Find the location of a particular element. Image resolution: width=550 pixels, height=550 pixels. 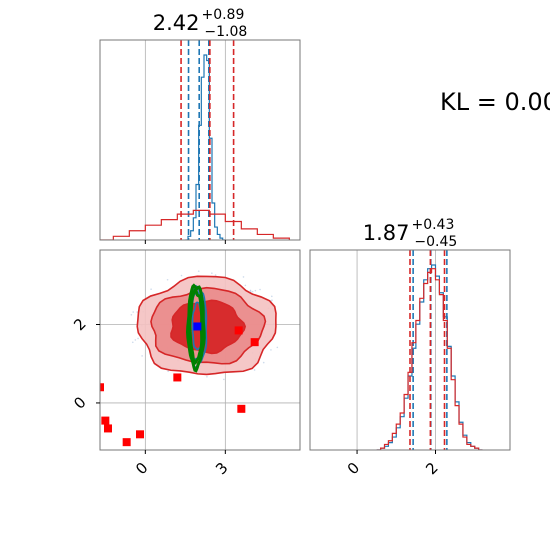

panel-bottom-right-content is located at coordinates (429, 350).